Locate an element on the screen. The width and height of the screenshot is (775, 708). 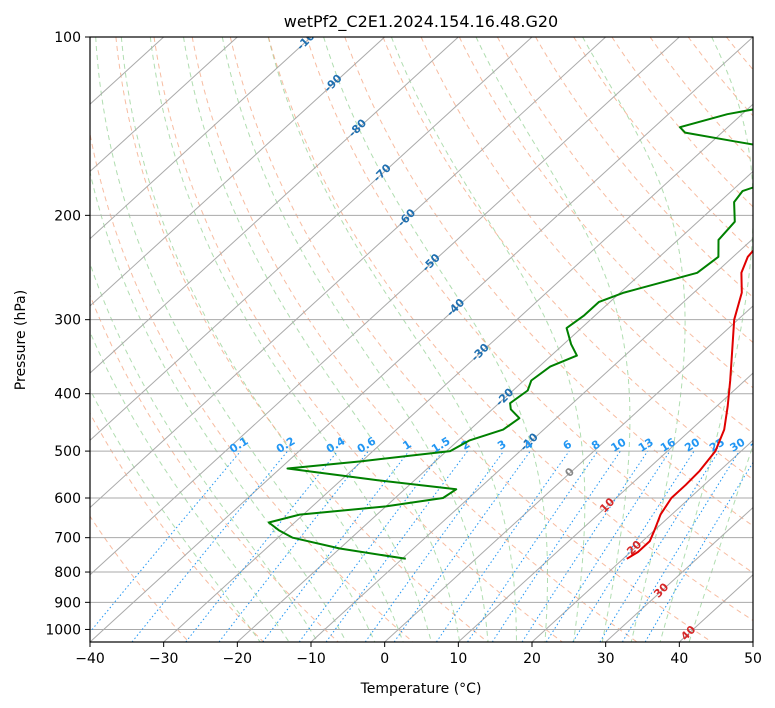
y-tick-label: 100 is located at coordinates (67, 38).